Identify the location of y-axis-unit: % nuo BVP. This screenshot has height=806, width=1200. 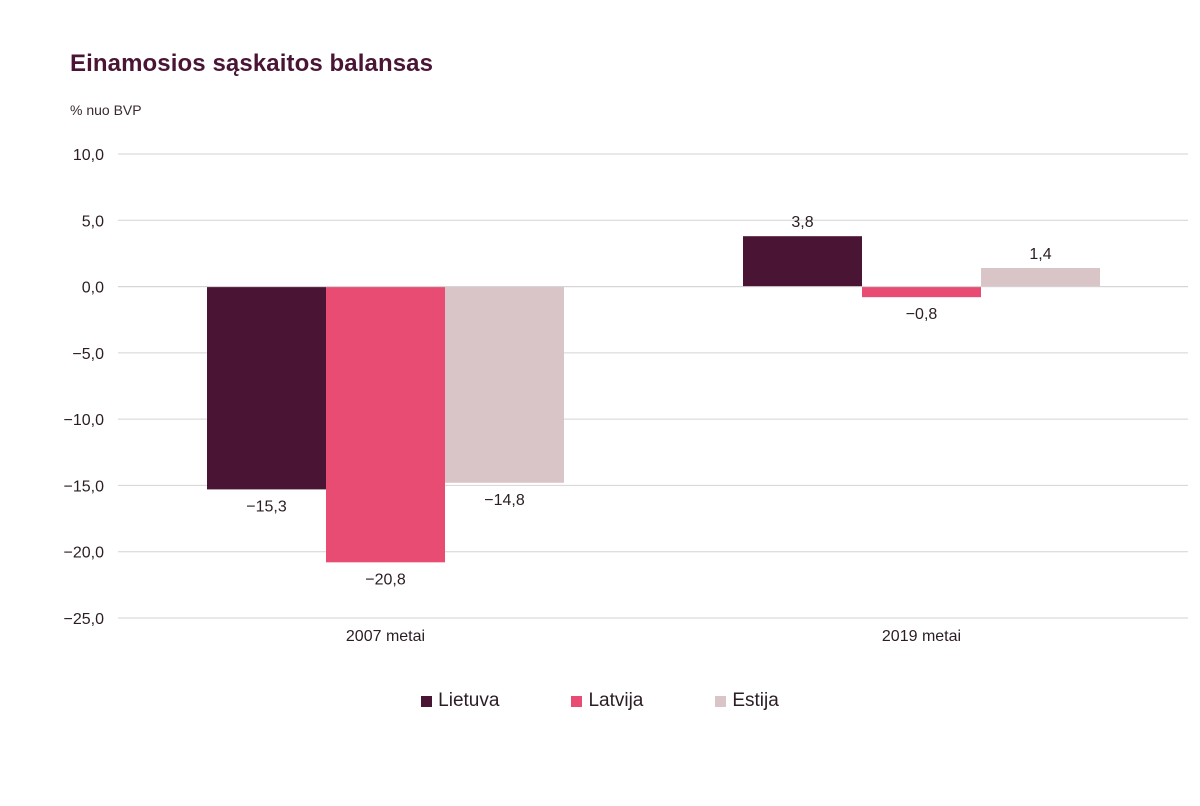
(106, 110).